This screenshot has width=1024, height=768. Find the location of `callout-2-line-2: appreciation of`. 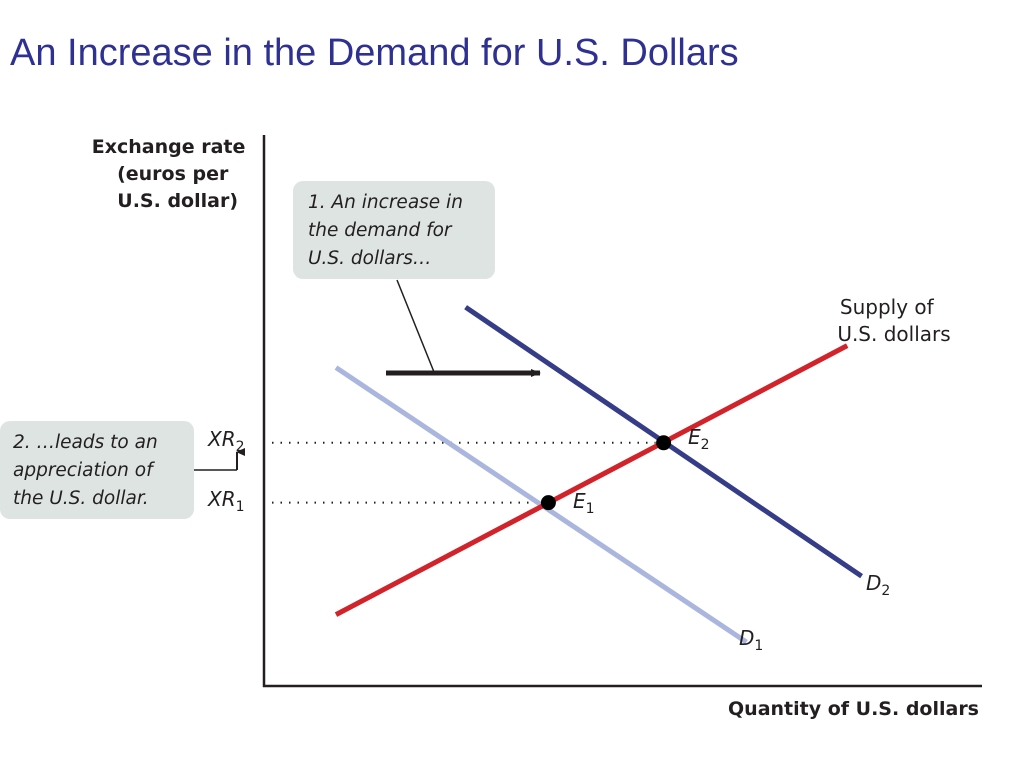

callout-2-line-2: appreciation of is located at coordinates (84, 470).